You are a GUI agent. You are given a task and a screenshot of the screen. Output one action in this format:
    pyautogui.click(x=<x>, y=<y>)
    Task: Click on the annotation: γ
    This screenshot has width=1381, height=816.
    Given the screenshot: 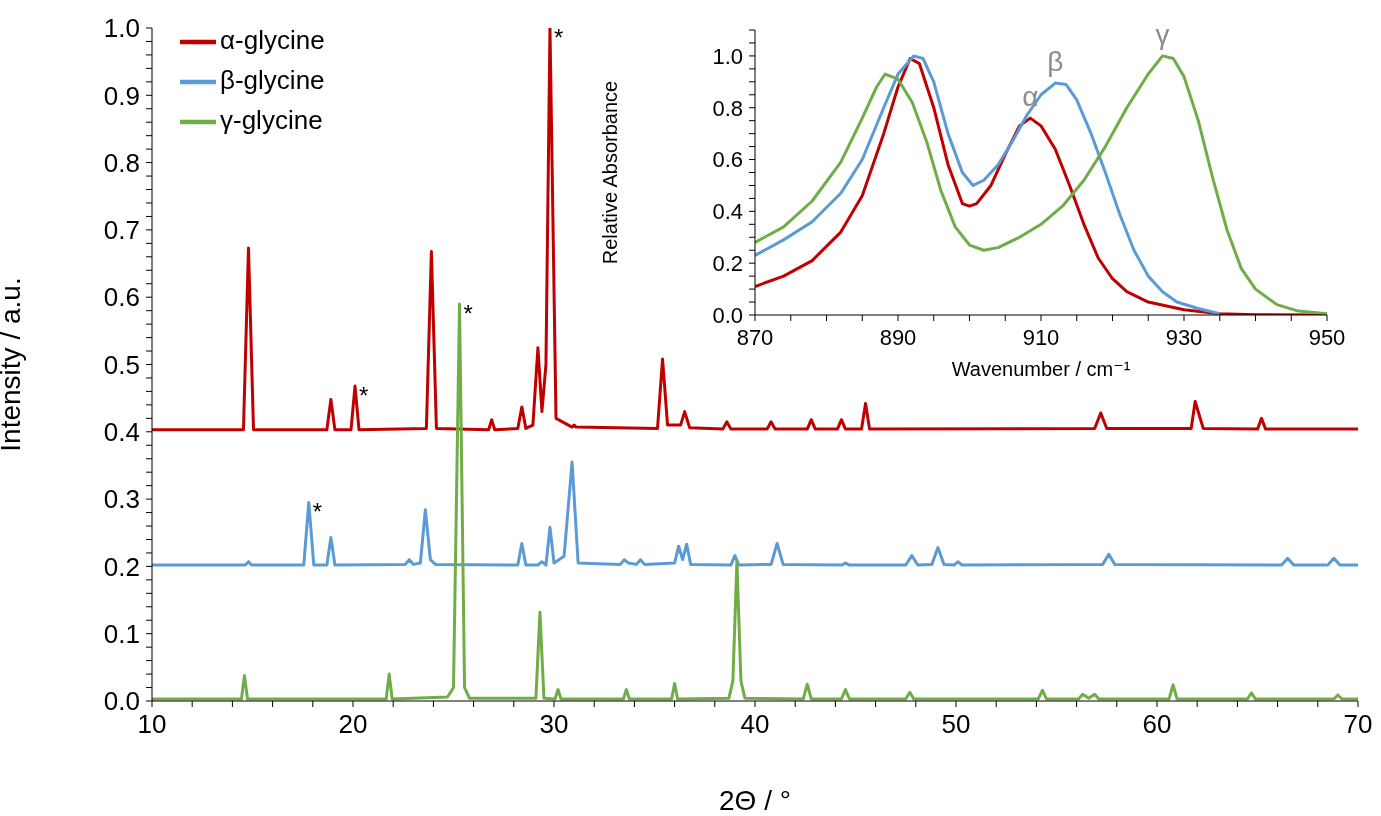 What is the action you would take?
    pyautogui.click(x=1162, y=34)
    